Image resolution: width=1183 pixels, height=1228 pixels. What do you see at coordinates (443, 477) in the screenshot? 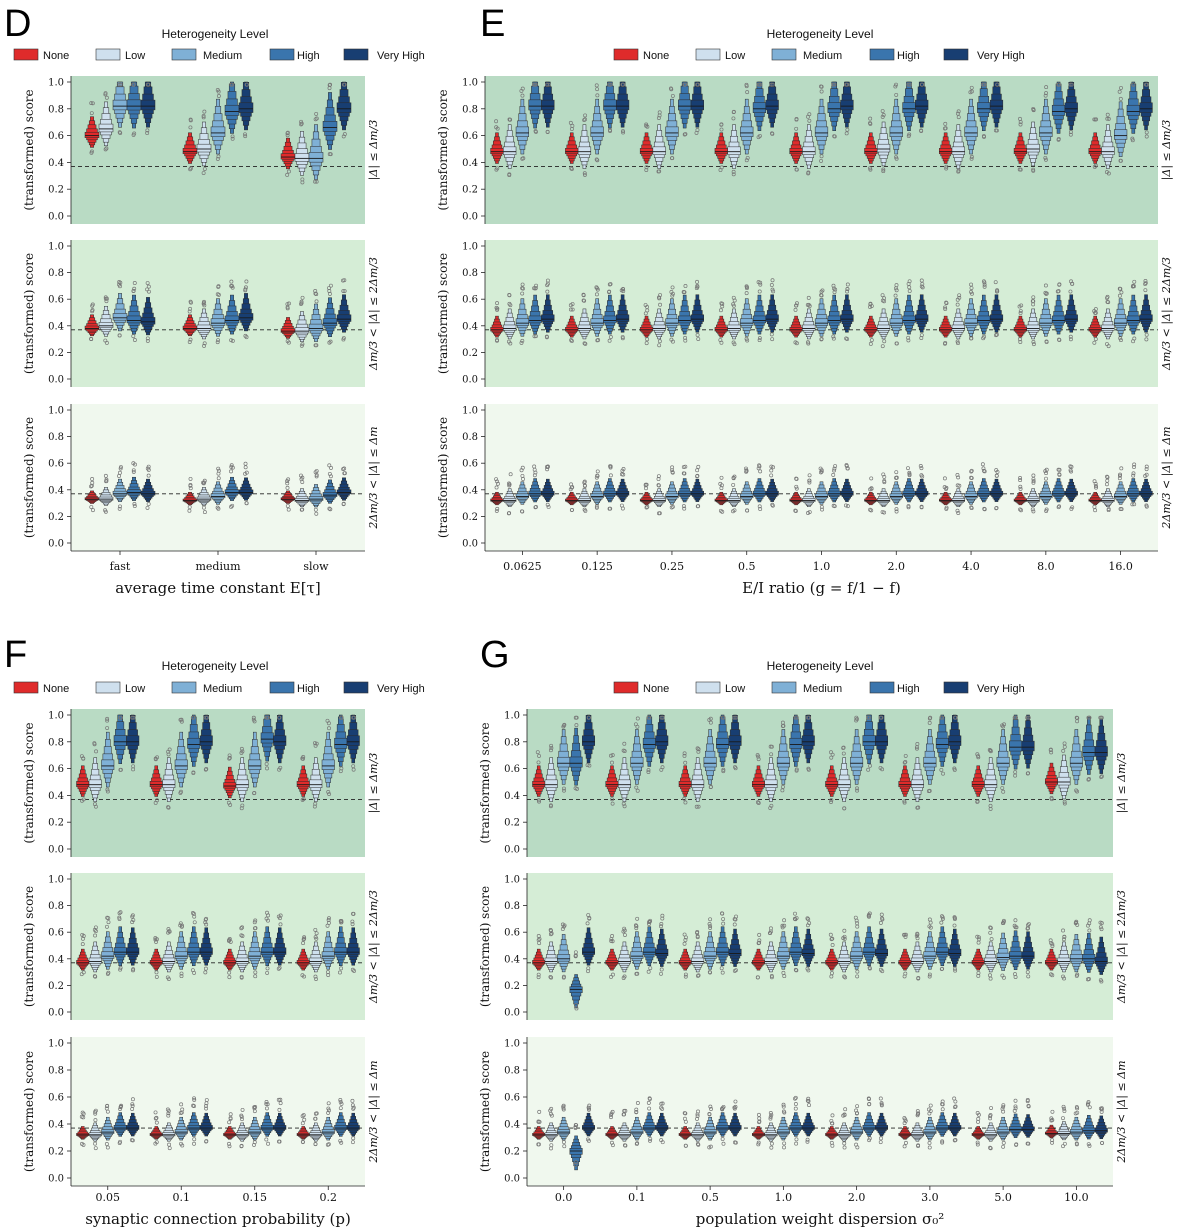
I see `y-axis-label: (transformed) score` at bounding box center [443, 477].